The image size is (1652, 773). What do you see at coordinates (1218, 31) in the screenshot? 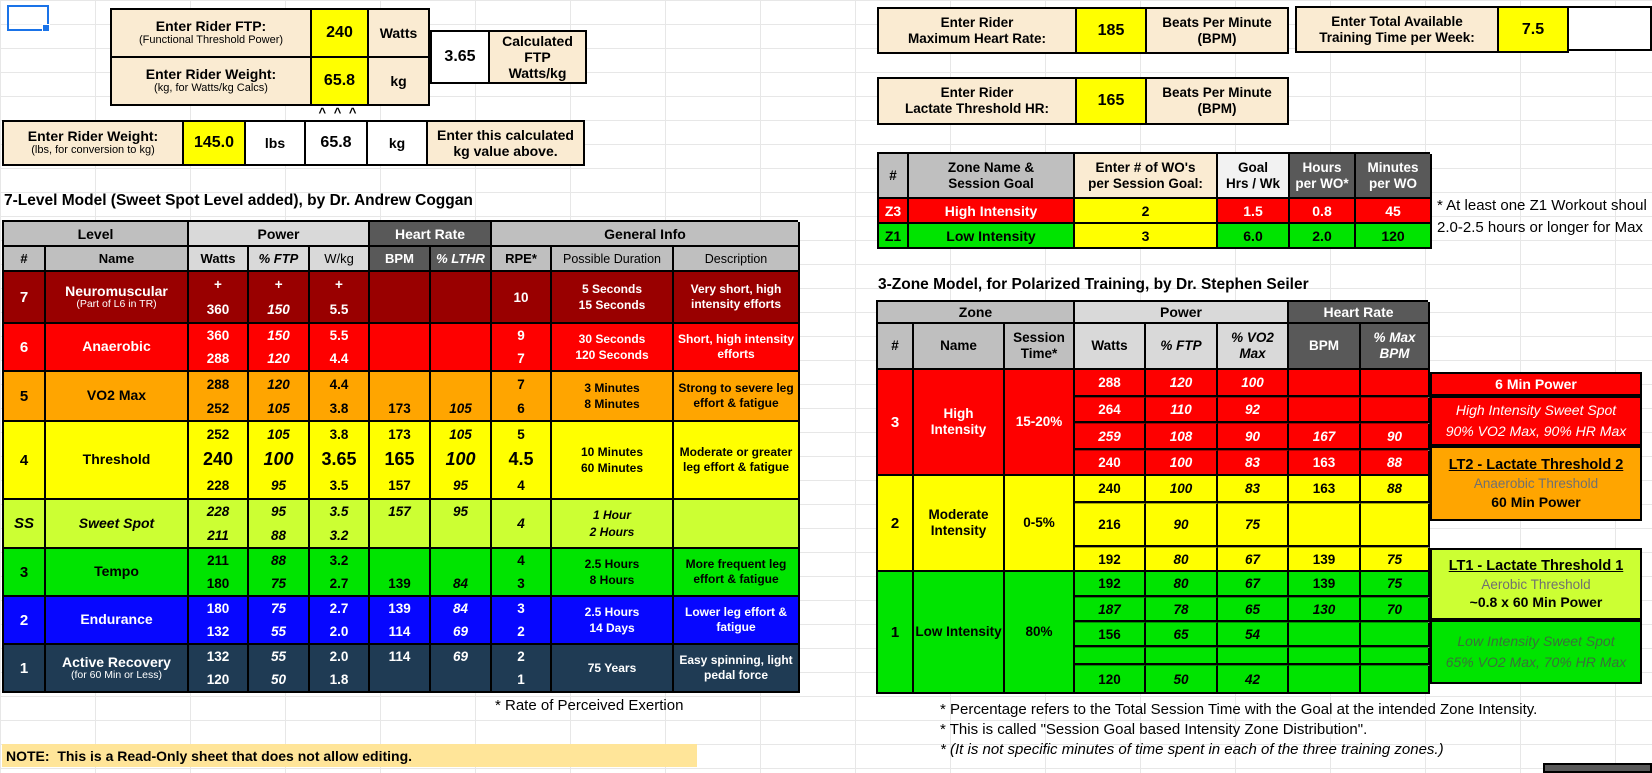
I see `max-hr-unit: Beats Per Minute (BPM)` at bounding box center [1218, 31].